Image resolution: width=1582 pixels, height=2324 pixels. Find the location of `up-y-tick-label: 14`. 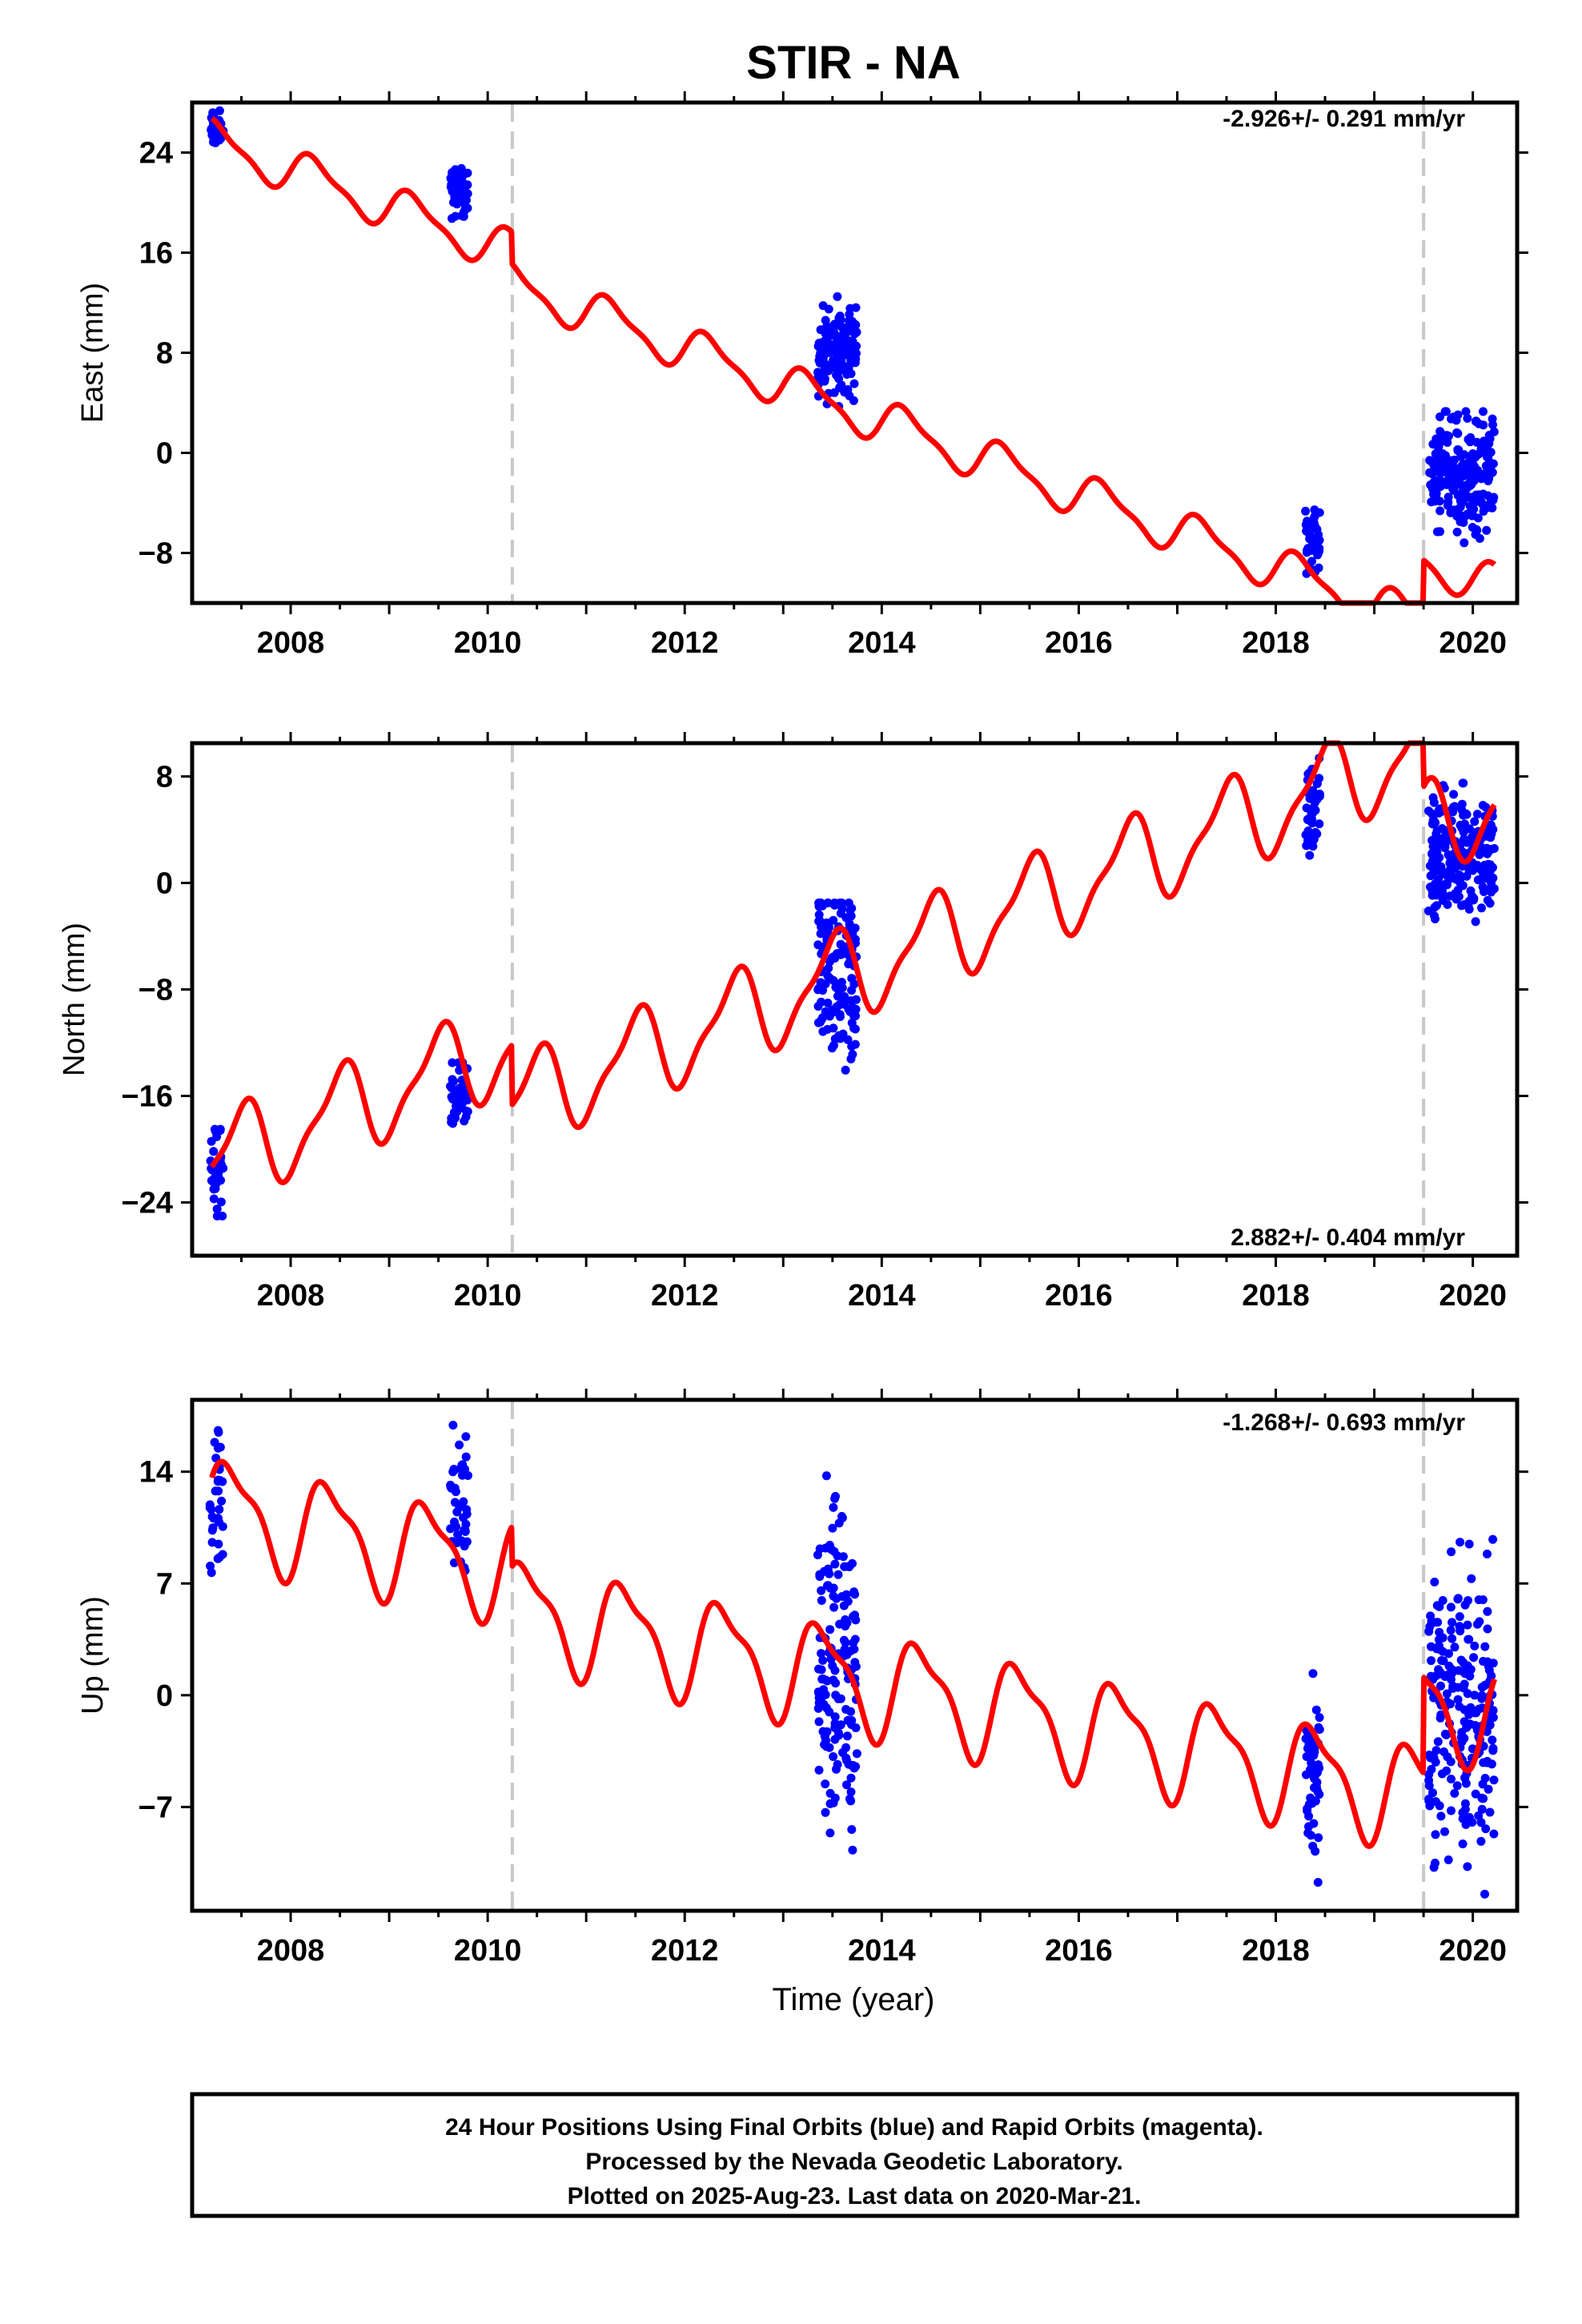

up-y-tick-label: 14 is located at coordinates (156, 1473).